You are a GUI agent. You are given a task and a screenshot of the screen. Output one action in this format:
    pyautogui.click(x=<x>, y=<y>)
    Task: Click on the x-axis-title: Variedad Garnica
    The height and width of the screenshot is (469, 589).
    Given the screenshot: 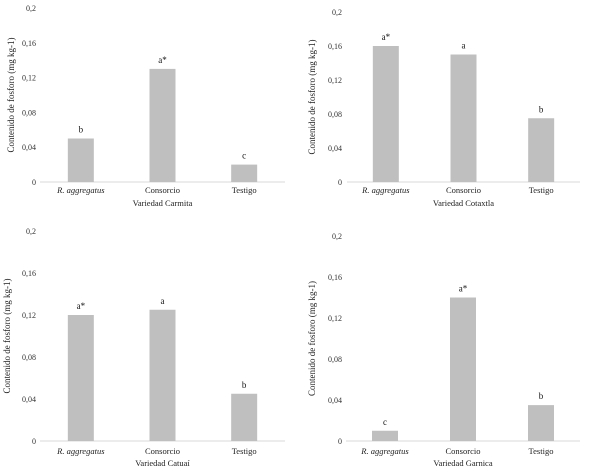 What is the action you would take?
    pyautogui.click(x=462, y=463)
    